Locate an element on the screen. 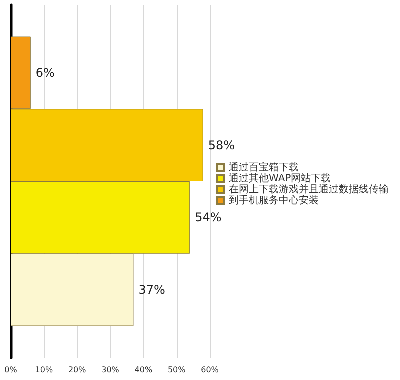 The width and height of the screenshot is (400, 380). x-tick-label: 10% is located at coordinates (44, 370).